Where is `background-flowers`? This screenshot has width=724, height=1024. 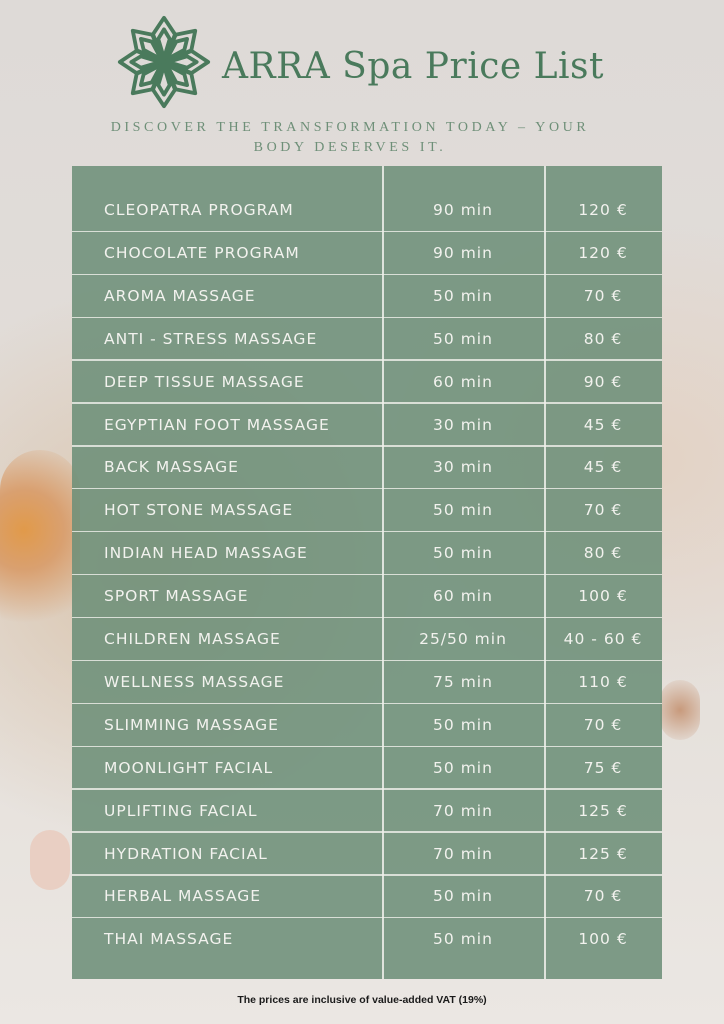
background-flowers is located at coordinates (40, 550).